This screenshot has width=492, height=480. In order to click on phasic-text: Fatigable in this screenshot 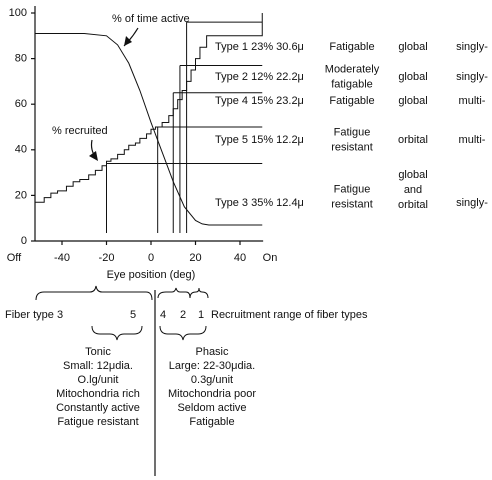, I will do `click(211, 422)`.